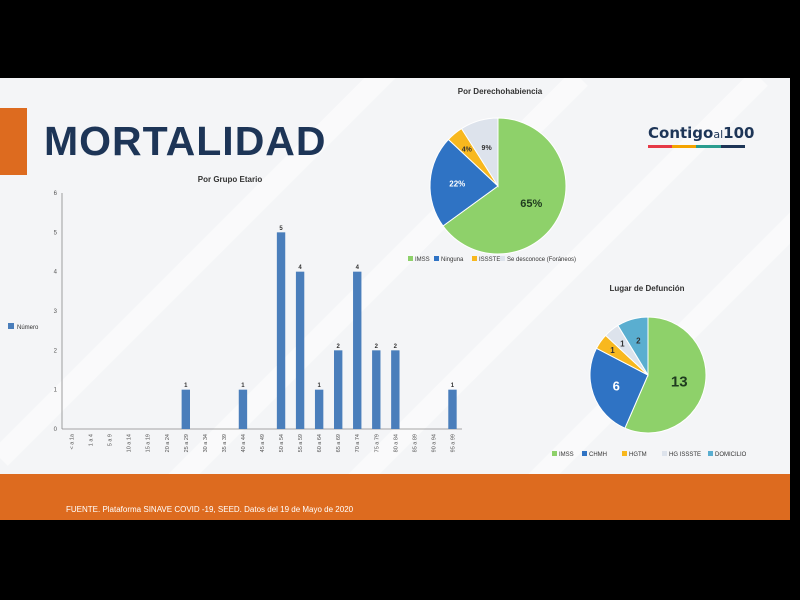 The height and width of the screenshot is (600, 800). Describe the element at coordinates (225, 443) in the screenshot. I see `x-tick-label: 35 a 39` at that location.